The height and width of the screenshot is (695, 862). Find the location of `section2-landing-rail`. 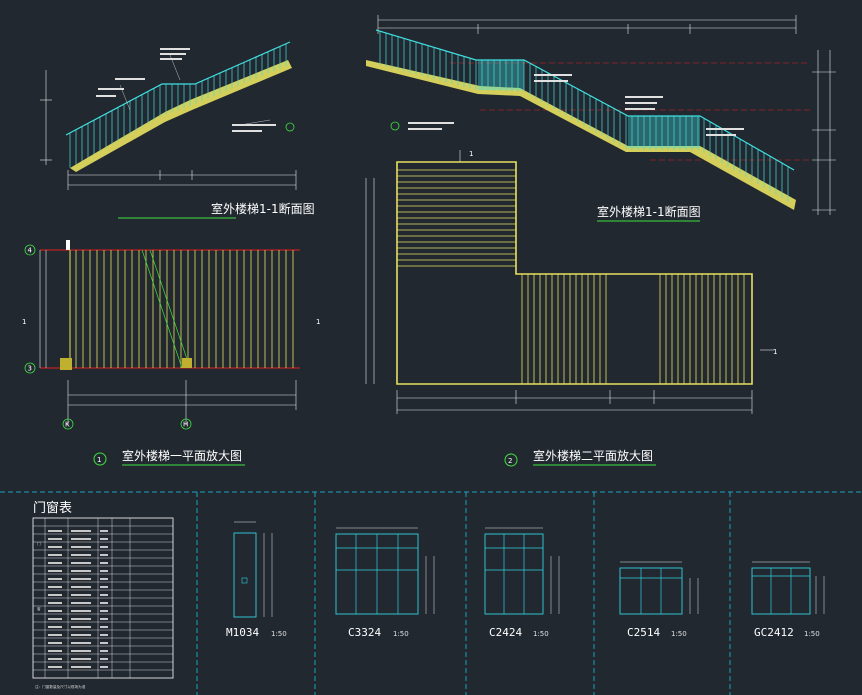

section2-landing-rail is located at coordinates (501, 75).